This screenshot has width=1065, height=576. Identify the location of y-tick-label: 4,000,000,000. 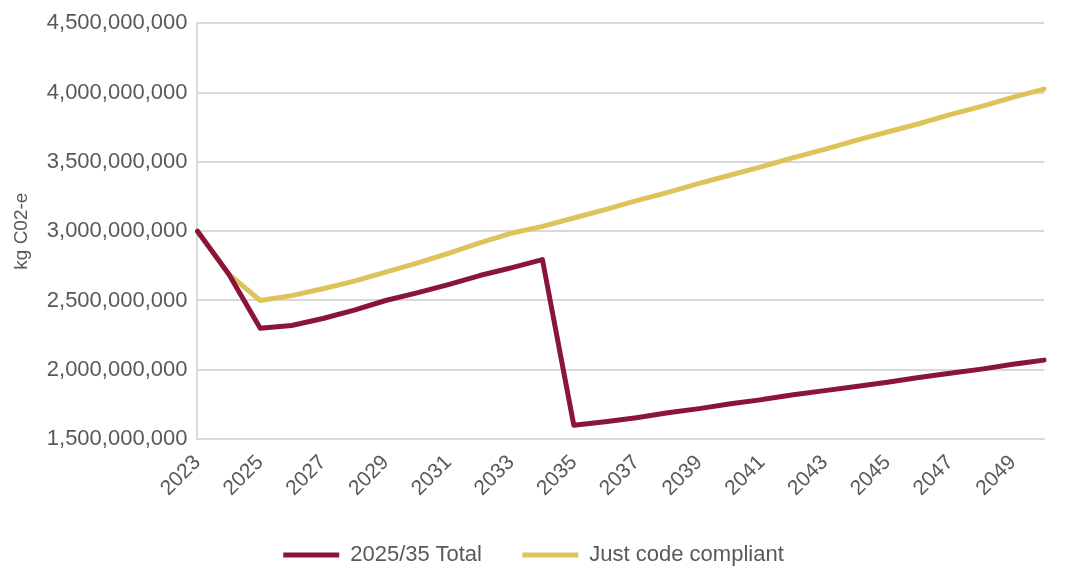
(117, 91).